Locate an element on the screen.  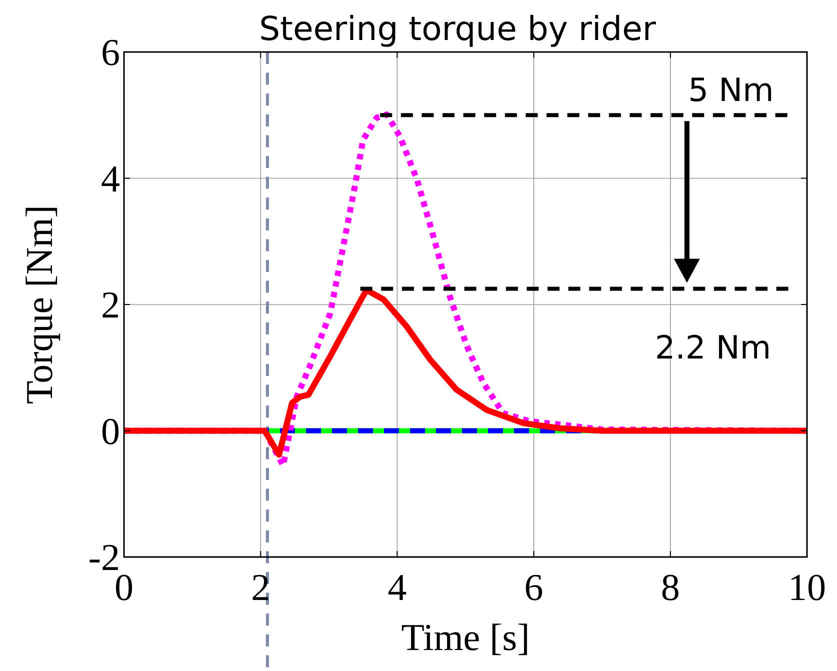
x-tick-label: 4 is located at coordinates (397, 588).